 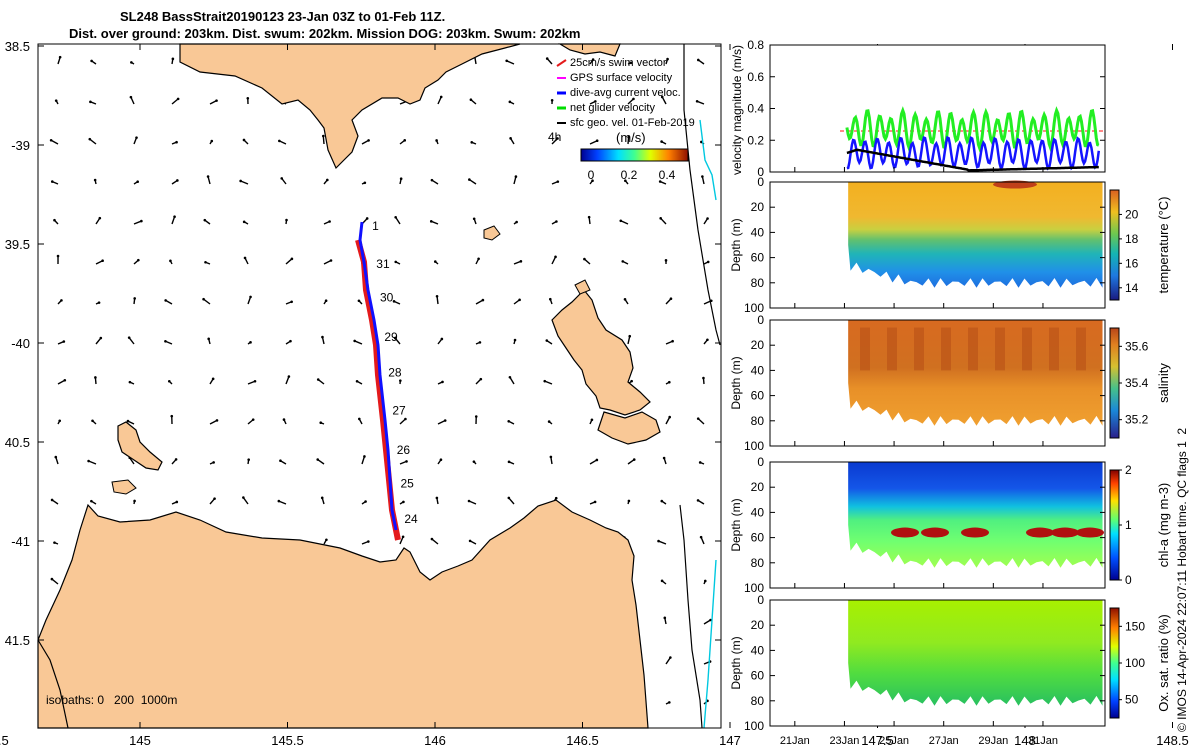 I want to click on oxygen-depth-tick-label: 100, so click(x=754, y=726).